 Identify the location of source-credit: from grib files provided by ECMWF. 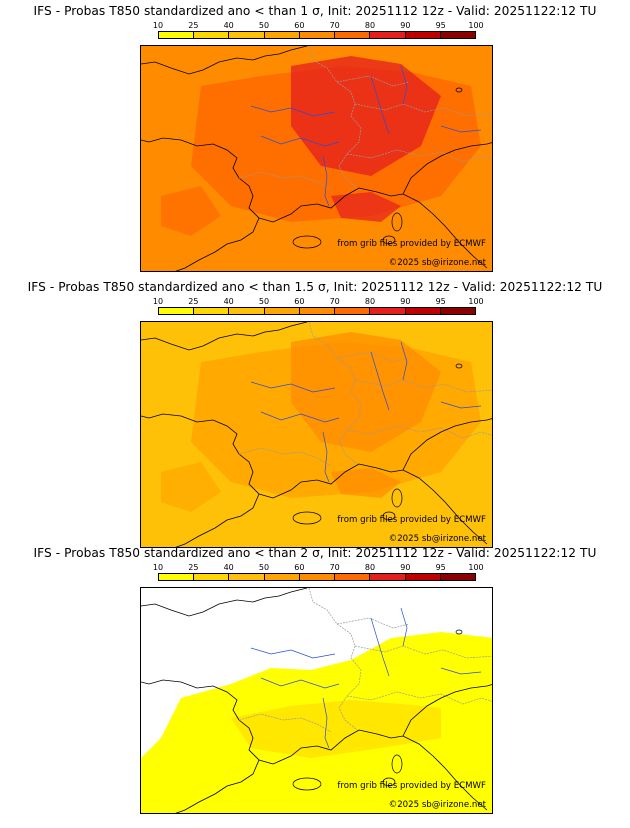
(411, 786).